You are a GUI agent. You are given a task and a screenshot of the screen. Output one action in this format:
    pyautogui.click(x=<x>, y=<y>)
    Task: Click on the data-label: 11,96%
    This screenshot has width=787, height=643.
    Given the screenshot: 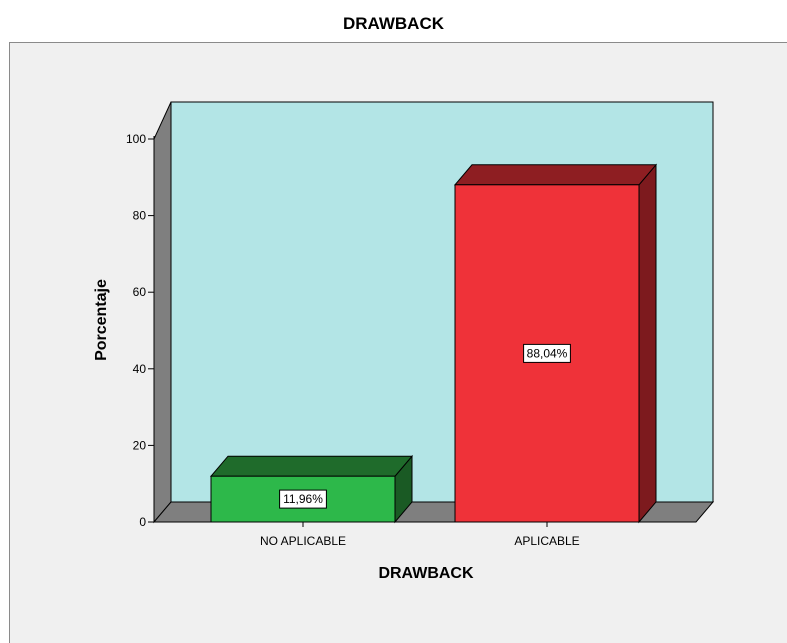 What is the action you would take?
    pyautogui.click(x=303, y=499)
    